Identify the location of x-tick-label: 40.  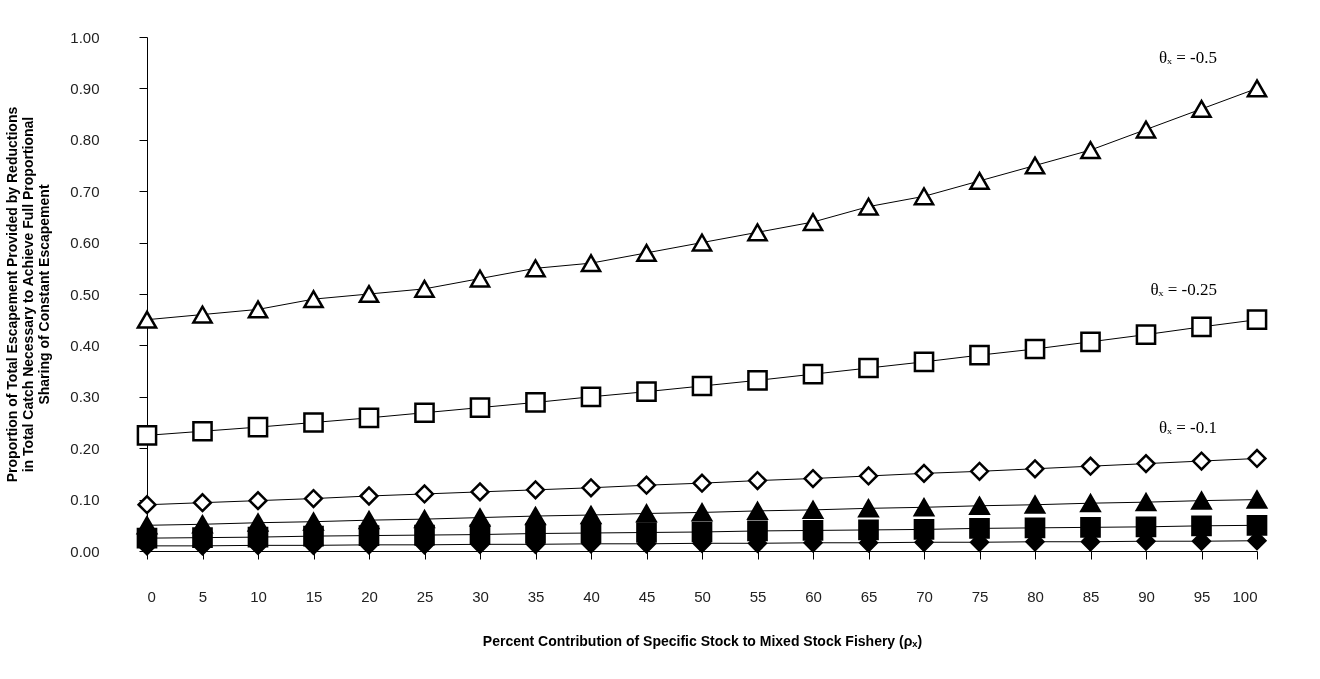
(591, 596).